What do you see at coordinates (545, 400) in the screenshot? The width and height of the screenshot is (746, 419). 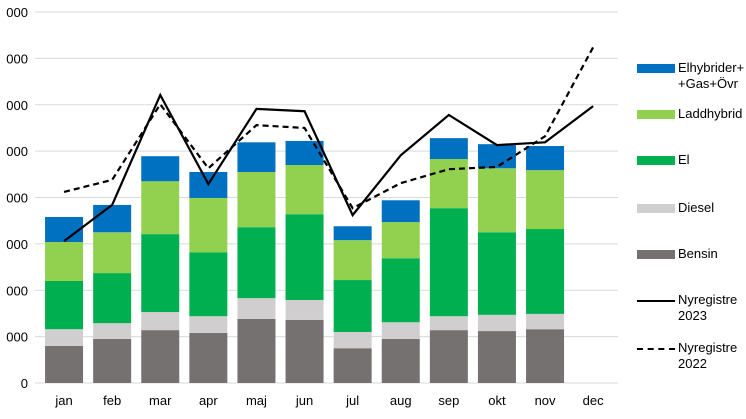 I see `x-tick-label: nov` at bounding box center [545, 400].